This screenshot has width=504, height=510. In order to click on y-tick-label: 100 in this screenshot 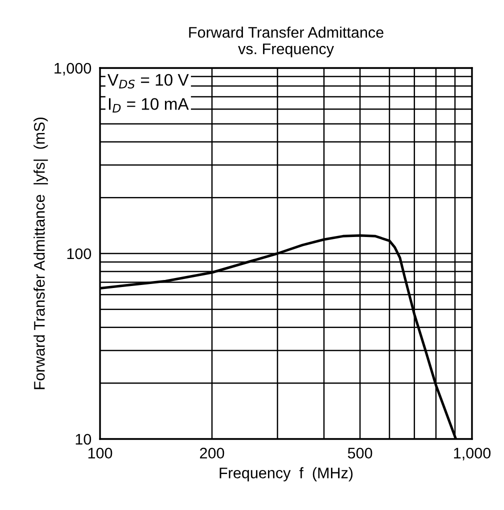, I will do `click(79, 254)`.